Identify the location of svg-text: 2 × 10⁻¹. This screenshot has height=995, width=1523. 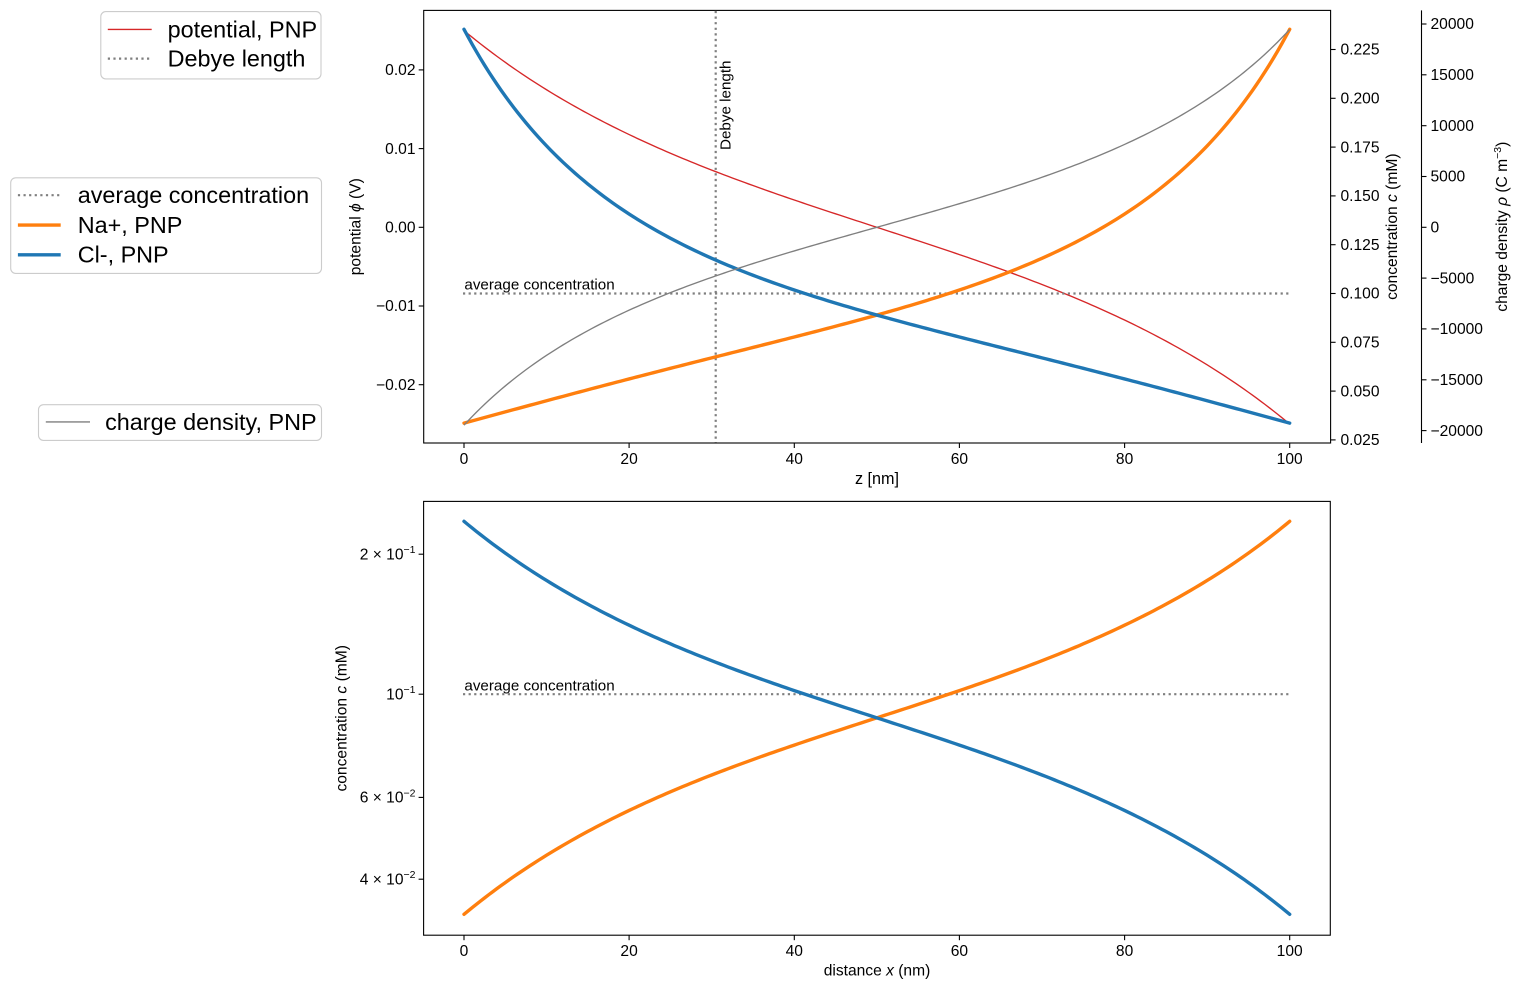
(388, 553).